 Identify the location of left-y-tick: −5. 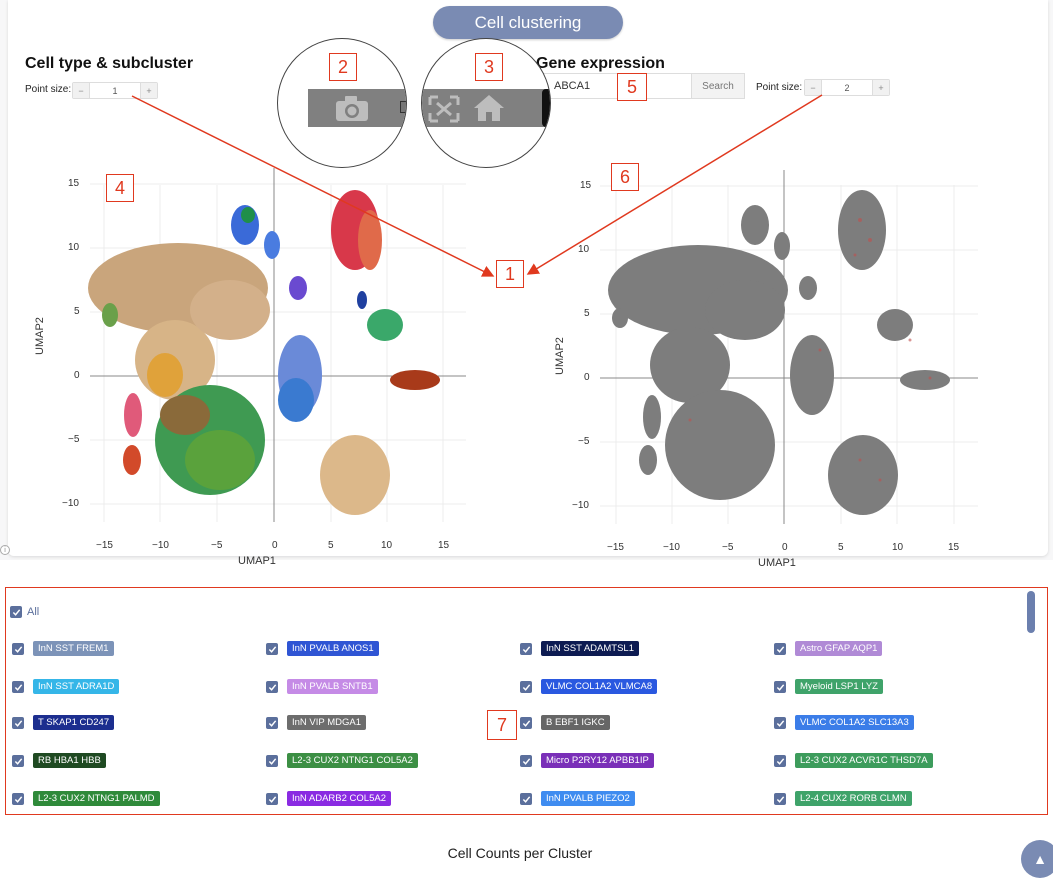
(74, 439).